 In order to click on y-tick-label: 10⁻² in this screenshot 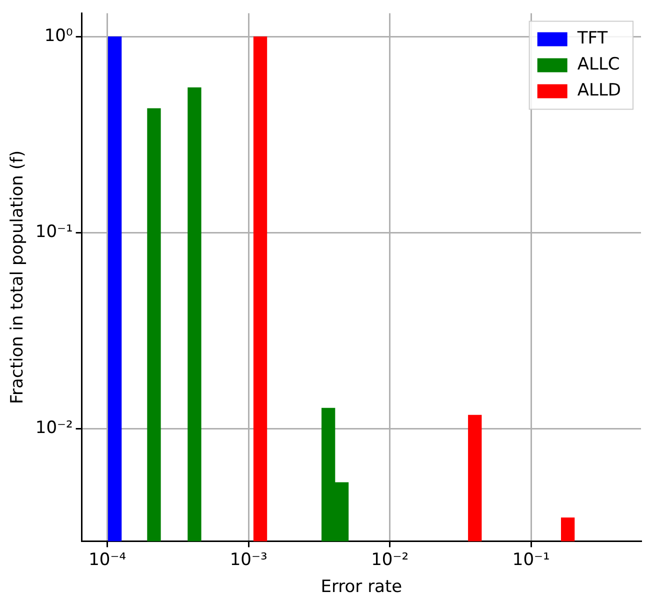, I will do `click(54, 428)`.